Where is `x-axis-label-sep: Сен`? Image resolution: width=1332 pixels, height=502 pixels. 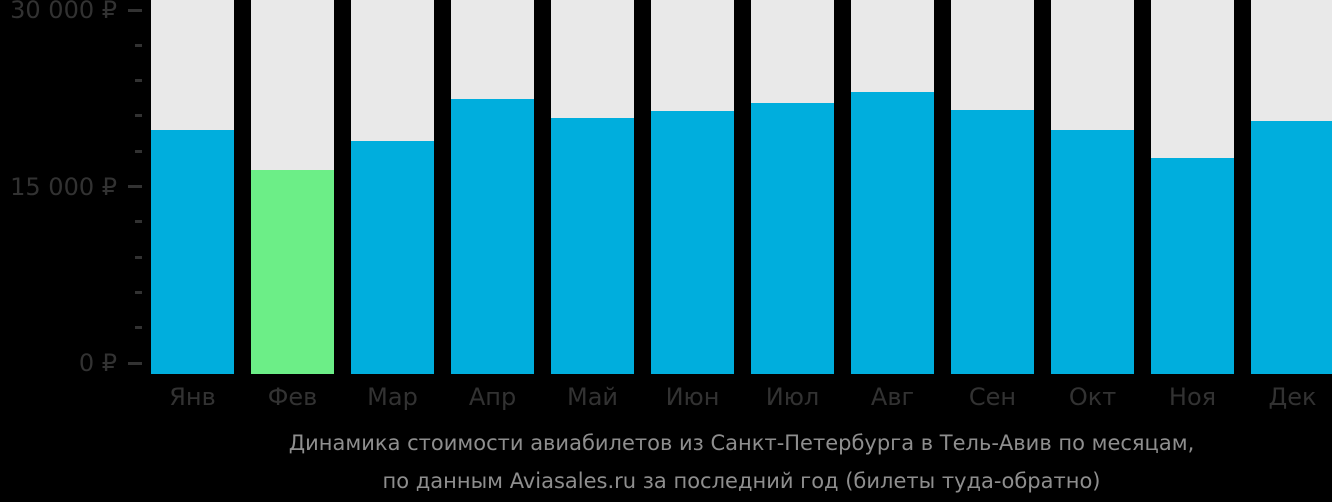
x-axis-label-sep: Сен is located at coordinates (992, 397).